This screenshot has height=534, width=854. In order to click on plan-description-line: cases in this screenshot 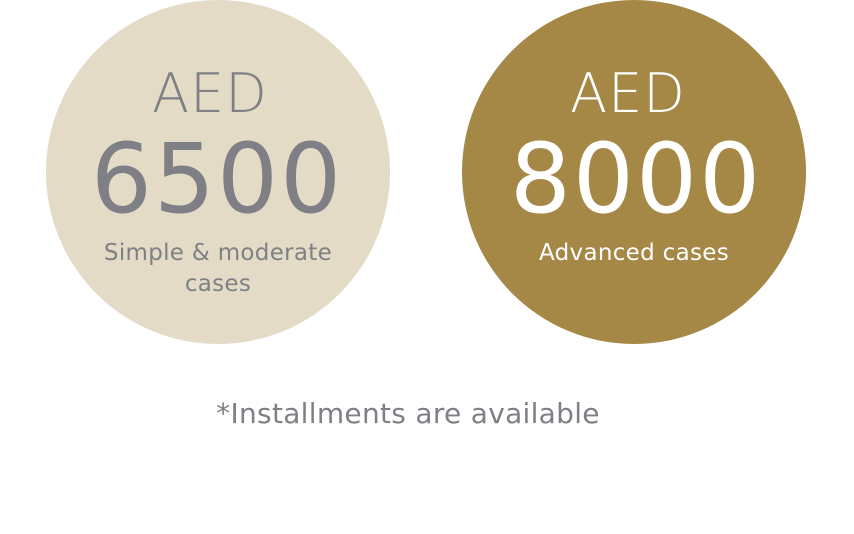, I will do `click(218, 284)`.